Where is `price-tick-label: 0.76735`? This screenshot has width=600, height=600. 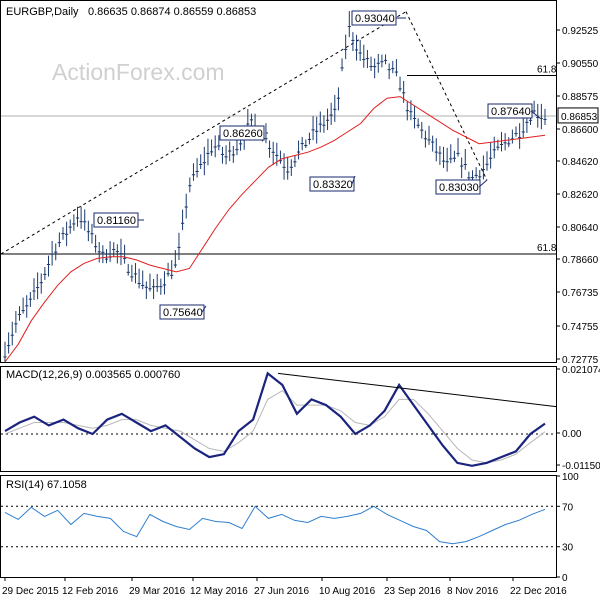 price-tick-label: 0.76735 is located at coordinates (580, 293).